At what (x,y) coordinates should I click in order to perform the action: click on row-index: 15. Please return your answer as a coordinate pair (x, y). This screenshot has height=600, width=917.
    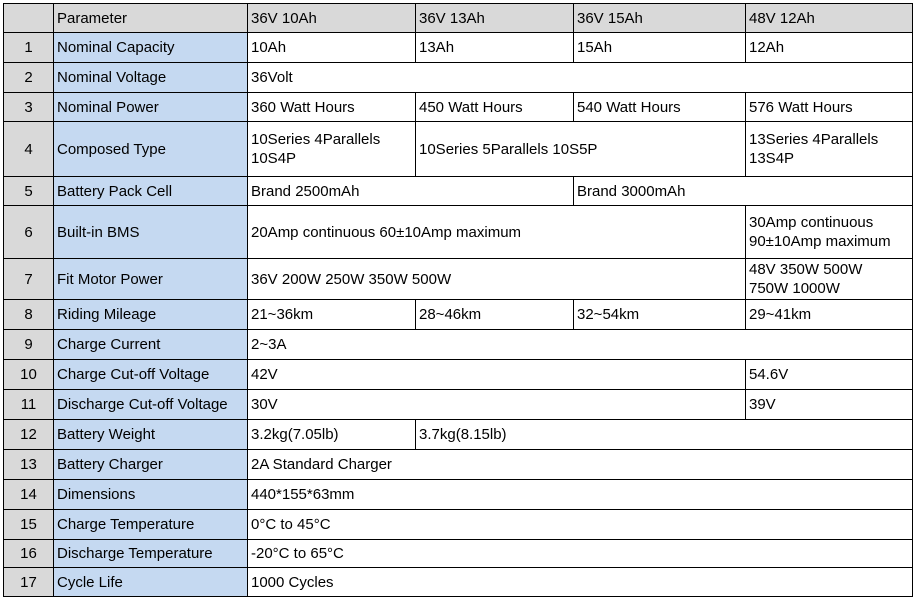
    Looking at the image, I should click on (28, 524).